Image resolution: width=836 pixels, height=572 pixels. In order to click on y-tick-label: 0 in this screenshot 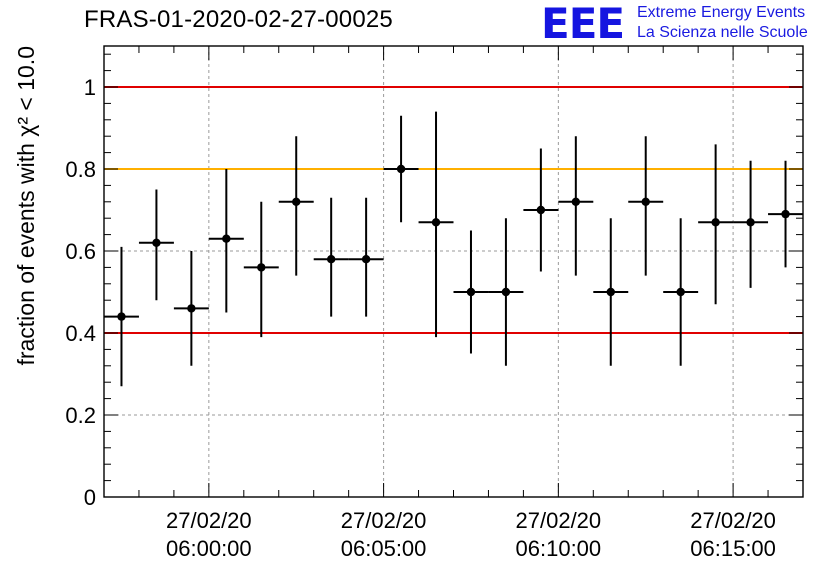, I will do `click(90, 497)`.